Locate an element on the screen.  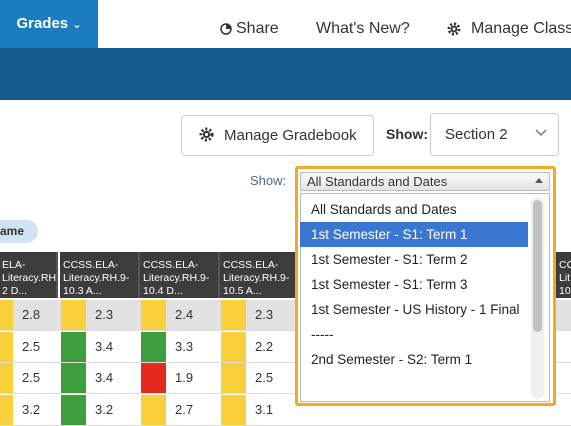
select-value: Section 2 is located at coordinates (476, 134).